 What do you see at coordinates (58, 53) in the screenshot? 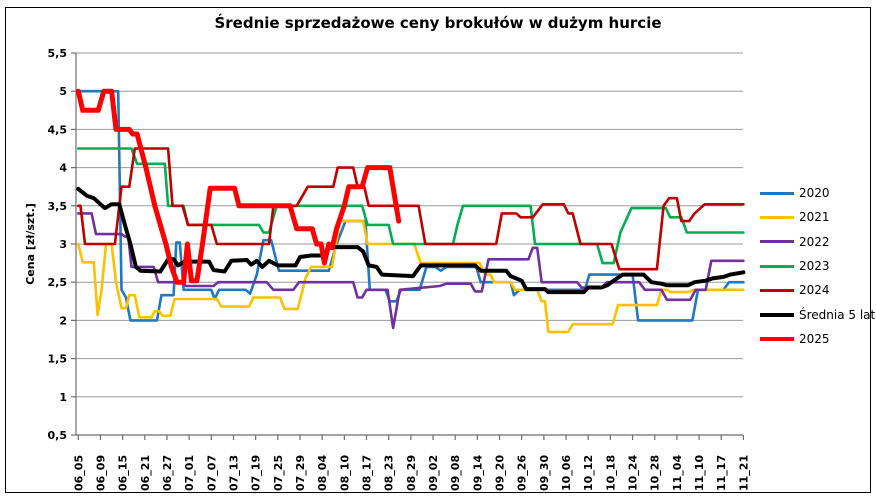
I see `y-tick-label: 5,5` at bounding box center [58, 53].